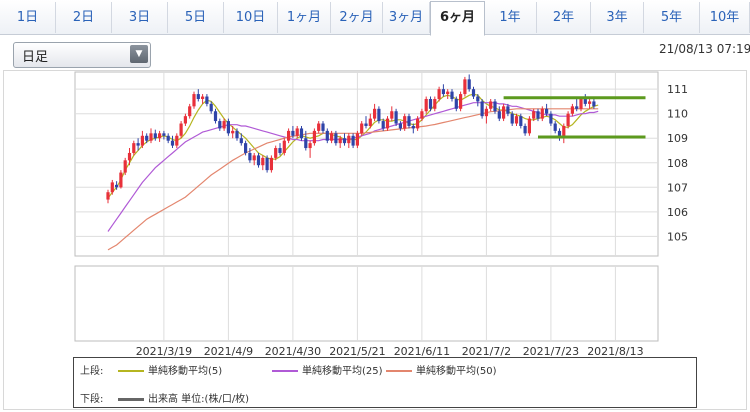 The image size is (750, 412). What do you see at coordinates (617, 17) in the screenshot?
I see `tab-11: 3年` at bounding box center [617, 17].